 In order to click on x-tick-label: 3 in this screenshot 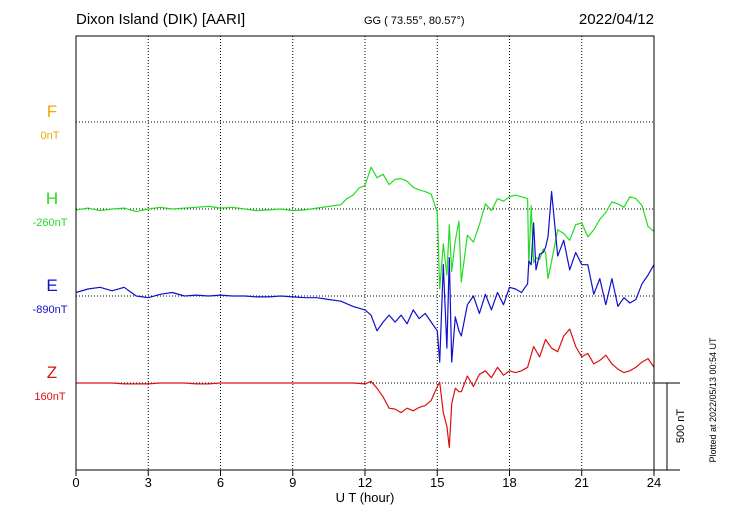, I will do `click(148, 482)`.